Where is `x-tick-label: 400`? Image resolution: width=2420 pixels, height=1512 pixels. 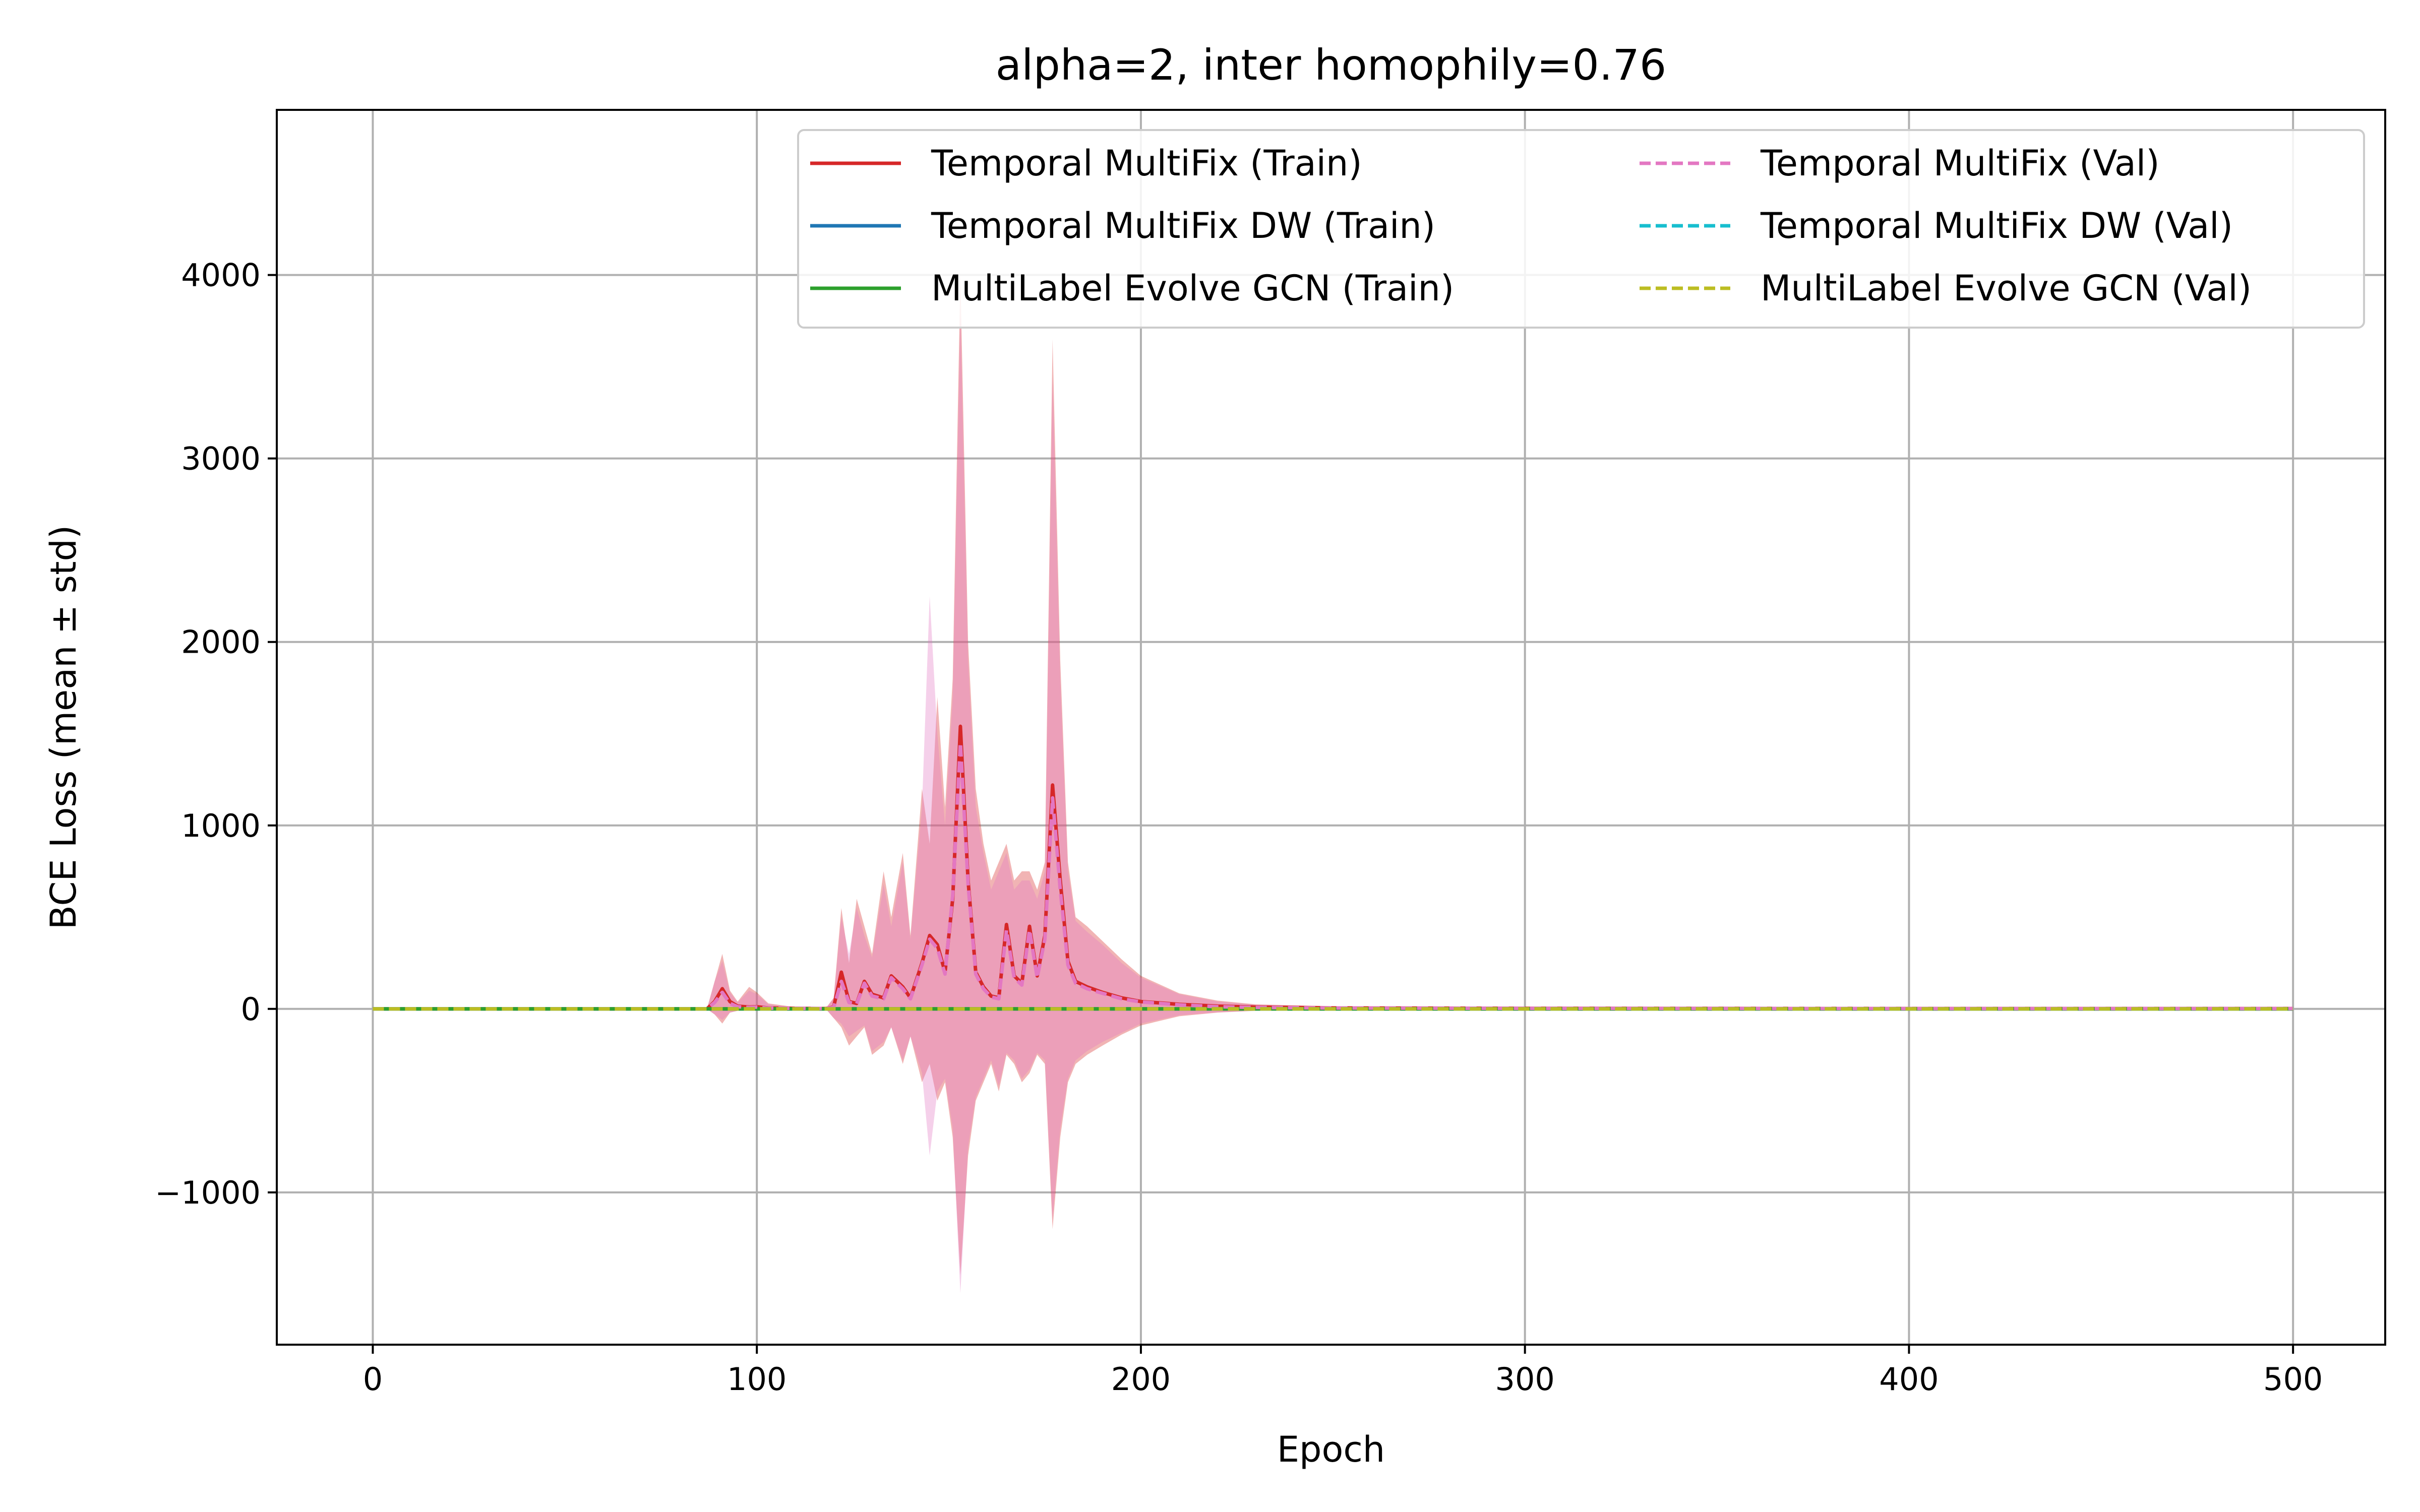 x-tick-label: 400 is located at coordinates (1909, 1379).